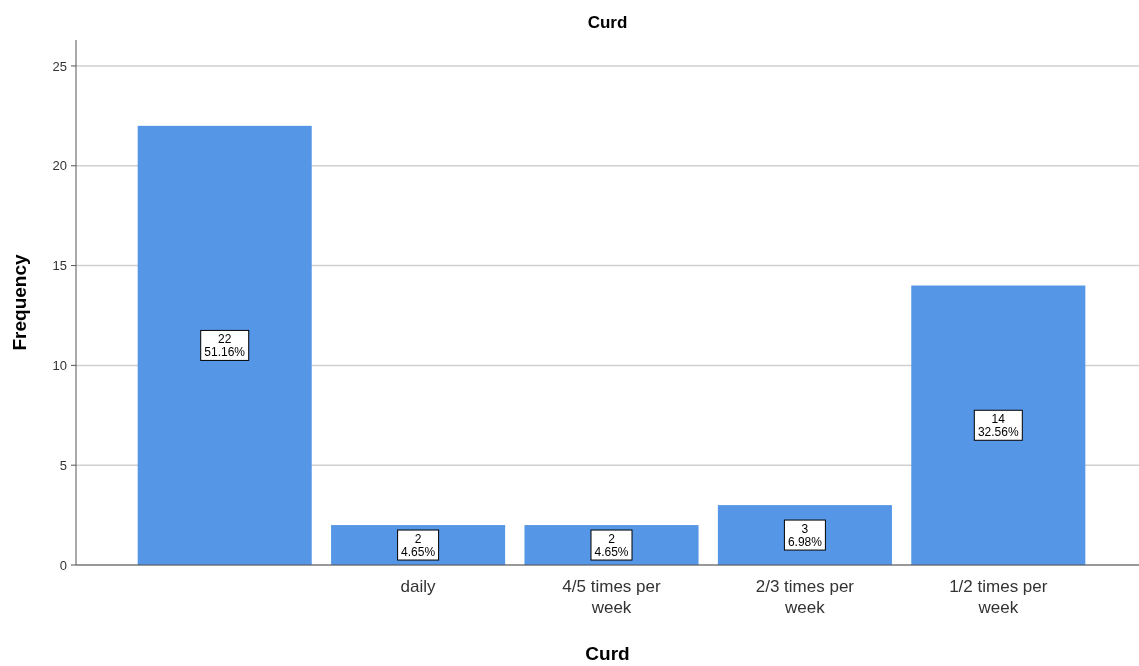 This screenshot has height=666, width=1139. Describe the element at coordinates (59, 66) in the screenshot. I see `y-tick-label: 25` at that location.